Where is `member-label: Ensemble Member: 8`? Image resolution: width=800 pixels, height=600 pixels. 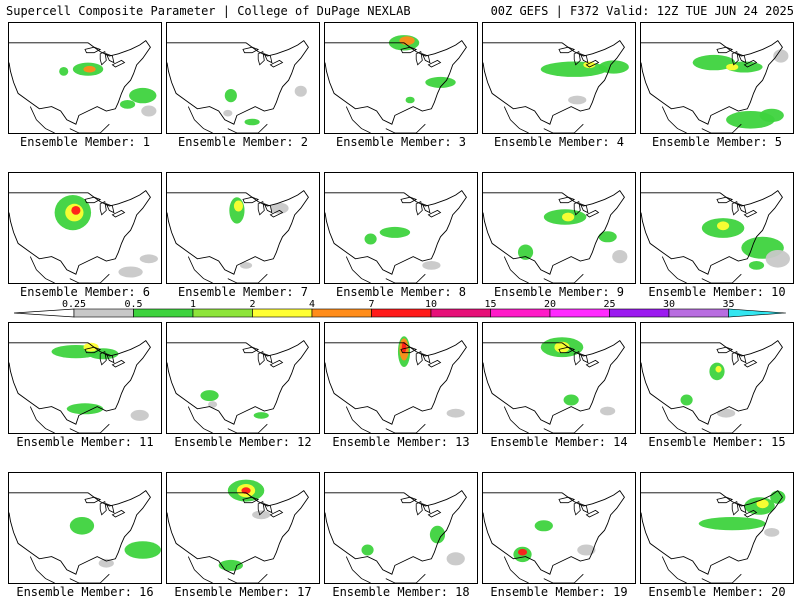
member-label: Ensemble Member: 8 is located at coordinates (401, 292).